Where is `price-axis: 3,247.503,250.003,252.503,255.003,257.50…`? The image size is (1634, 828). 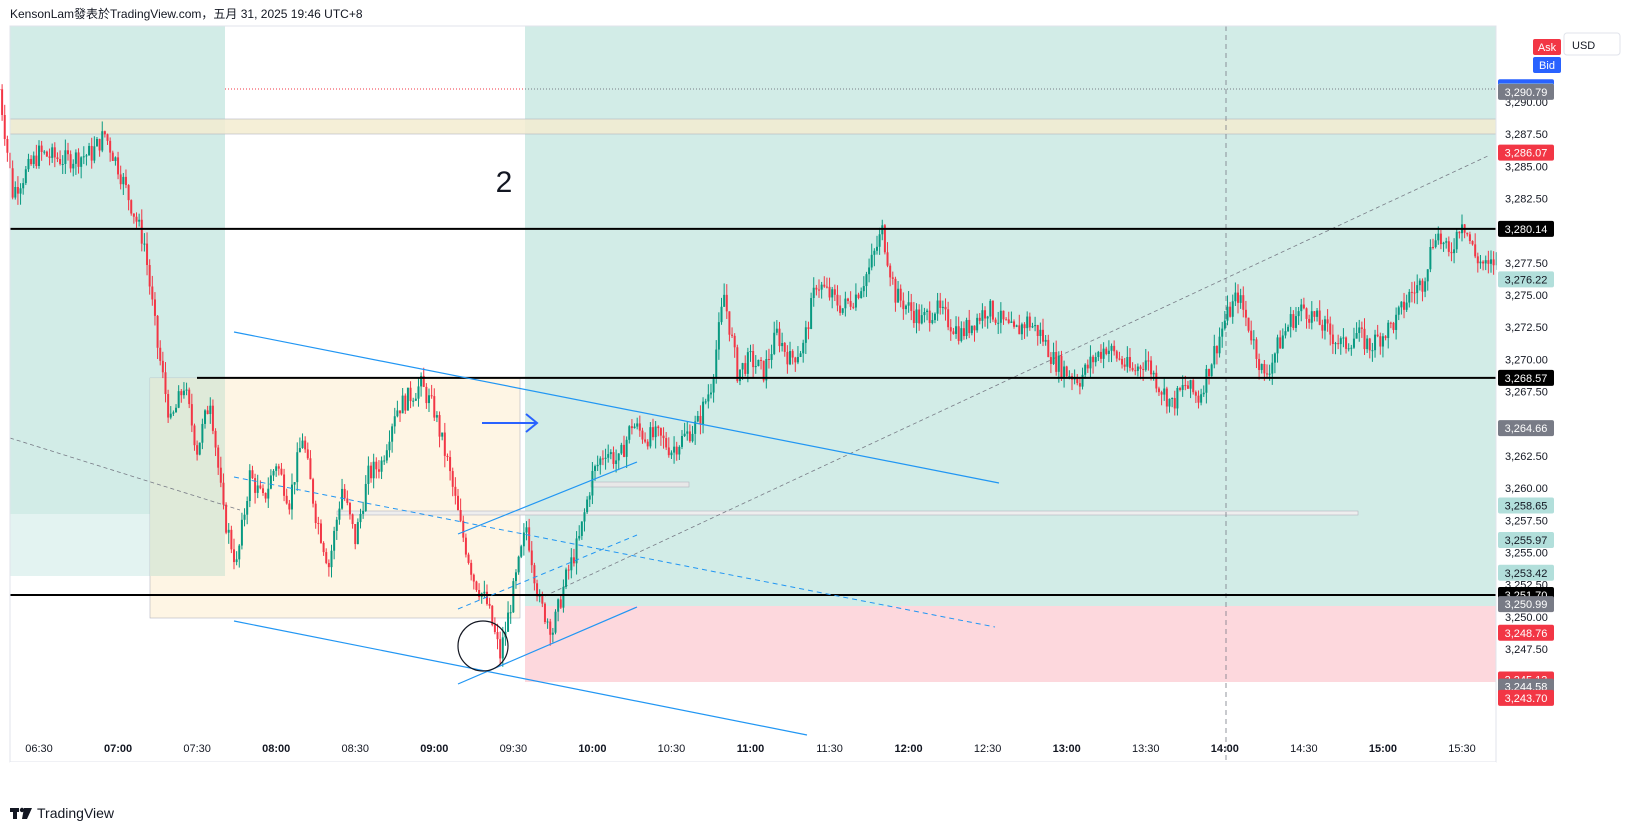 price-axis: 3,247.503,250.003,252.503,255.003,257.50… is located at coordinates (1526, 394).